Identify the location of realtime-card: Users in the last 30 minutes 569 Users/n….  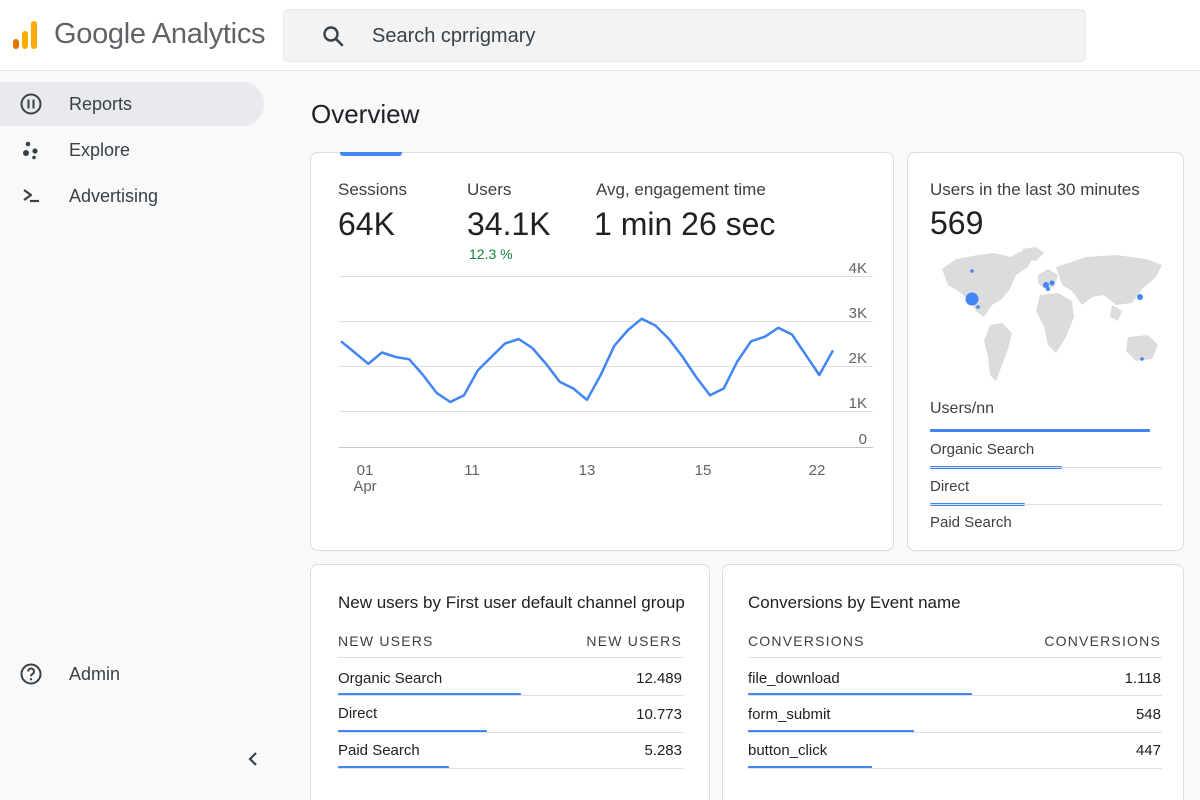
(1045, 351).